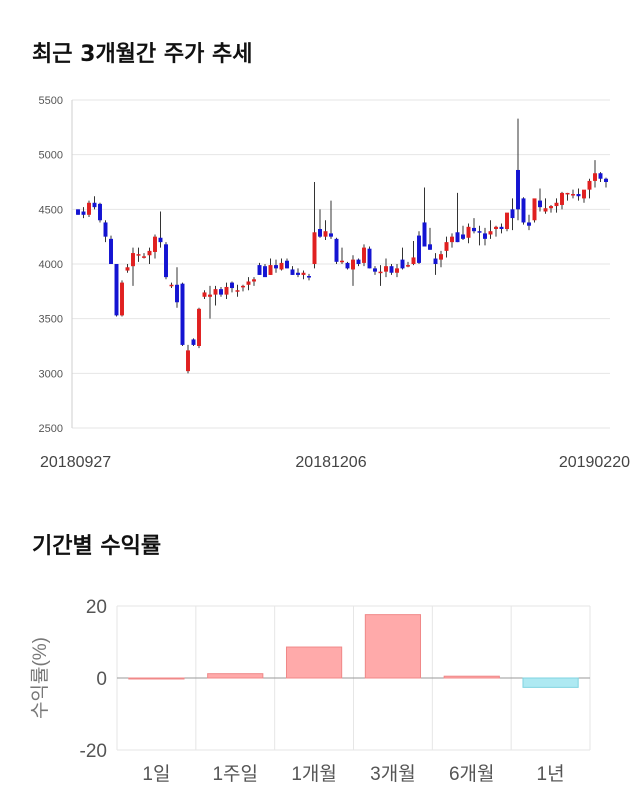 Image resolution: width=640 pixels, height=810 pixels. Describe the element at coordinates (93, 751) in the screenshot. I see `bar-y-tick-label: -20` at that location.